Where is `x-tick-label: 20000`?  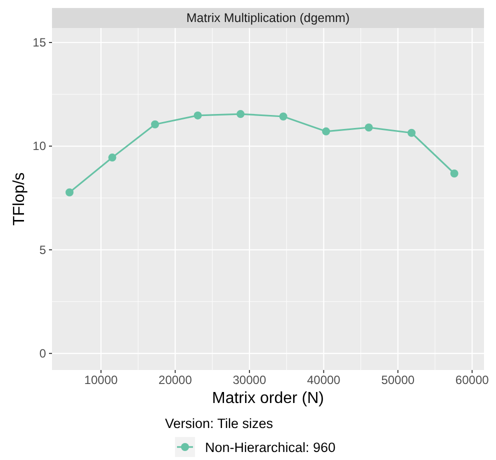
x-tick-label: 20000 is located at coordinates (175, 380).